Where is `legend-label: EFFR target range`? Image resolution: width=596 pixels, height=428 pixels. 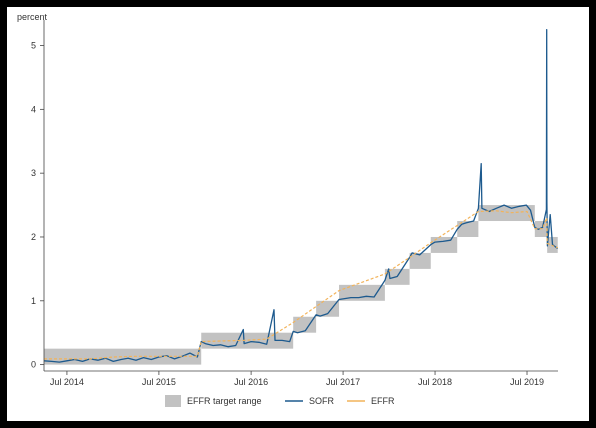 legend-label: EFFR target range is located at coordinates (224, 401).